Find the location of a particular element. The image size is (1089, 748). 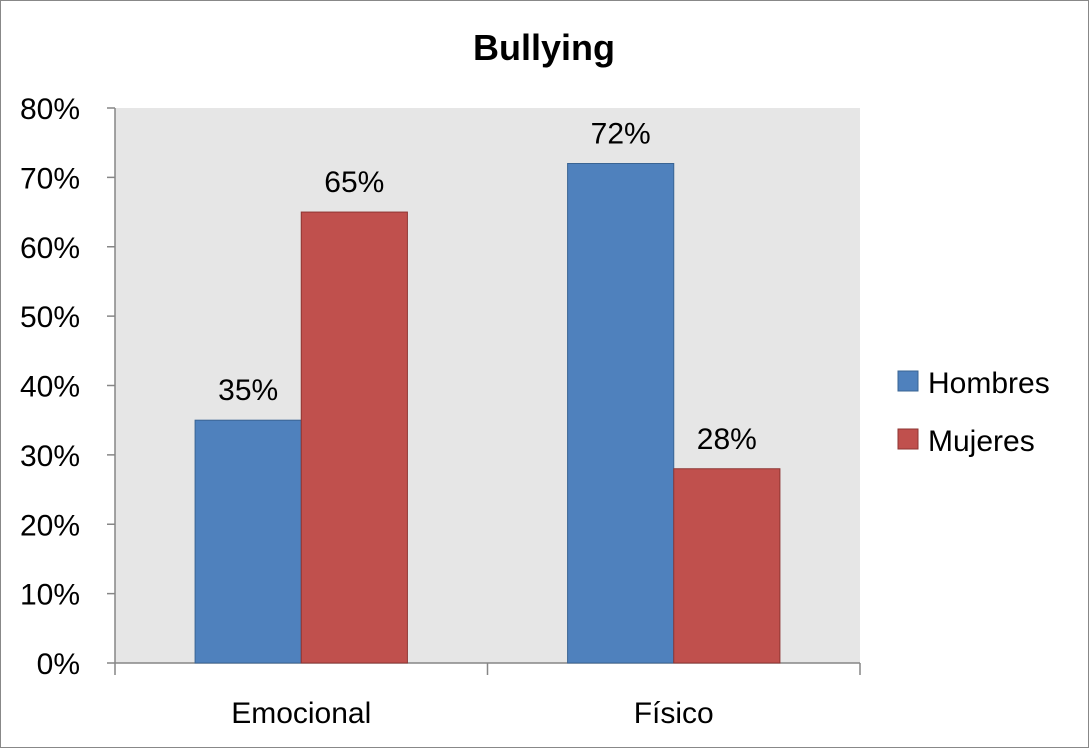

y-tick-label: 40% is located at coordinates (50, 387).